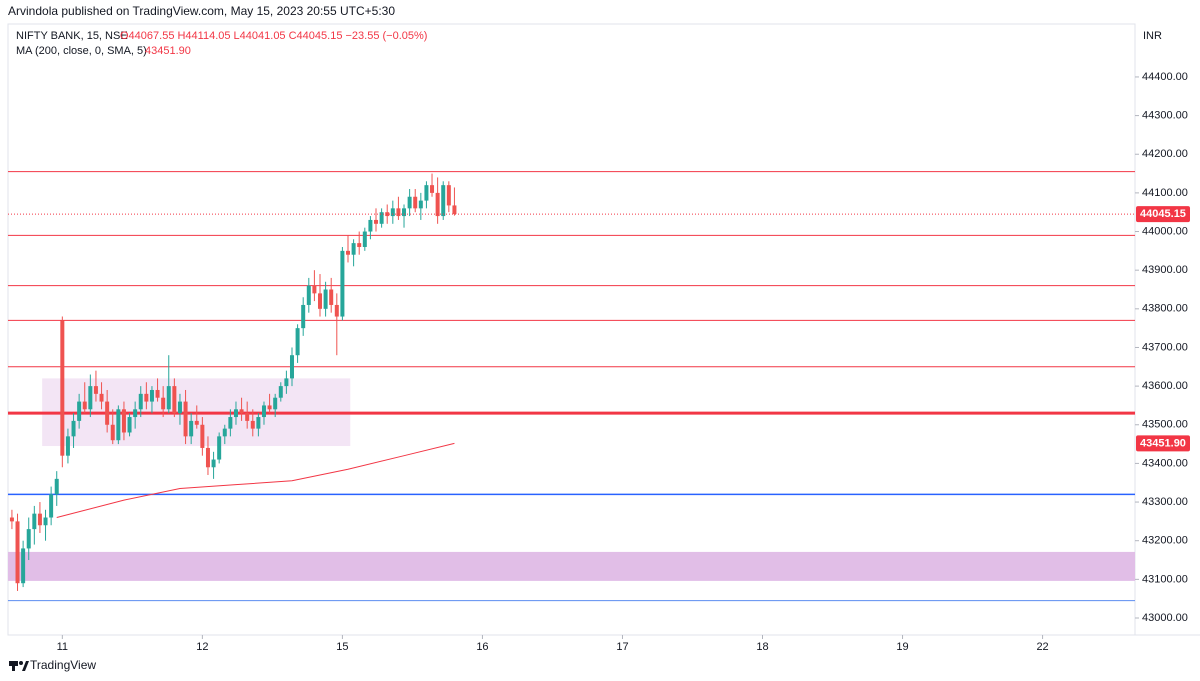 The image size is (1200, 681). What do you see at coordinates (1165, 154) in the screenshot?
I see `y-tick-label: 44200.00` at bounding box center [1165, 154].